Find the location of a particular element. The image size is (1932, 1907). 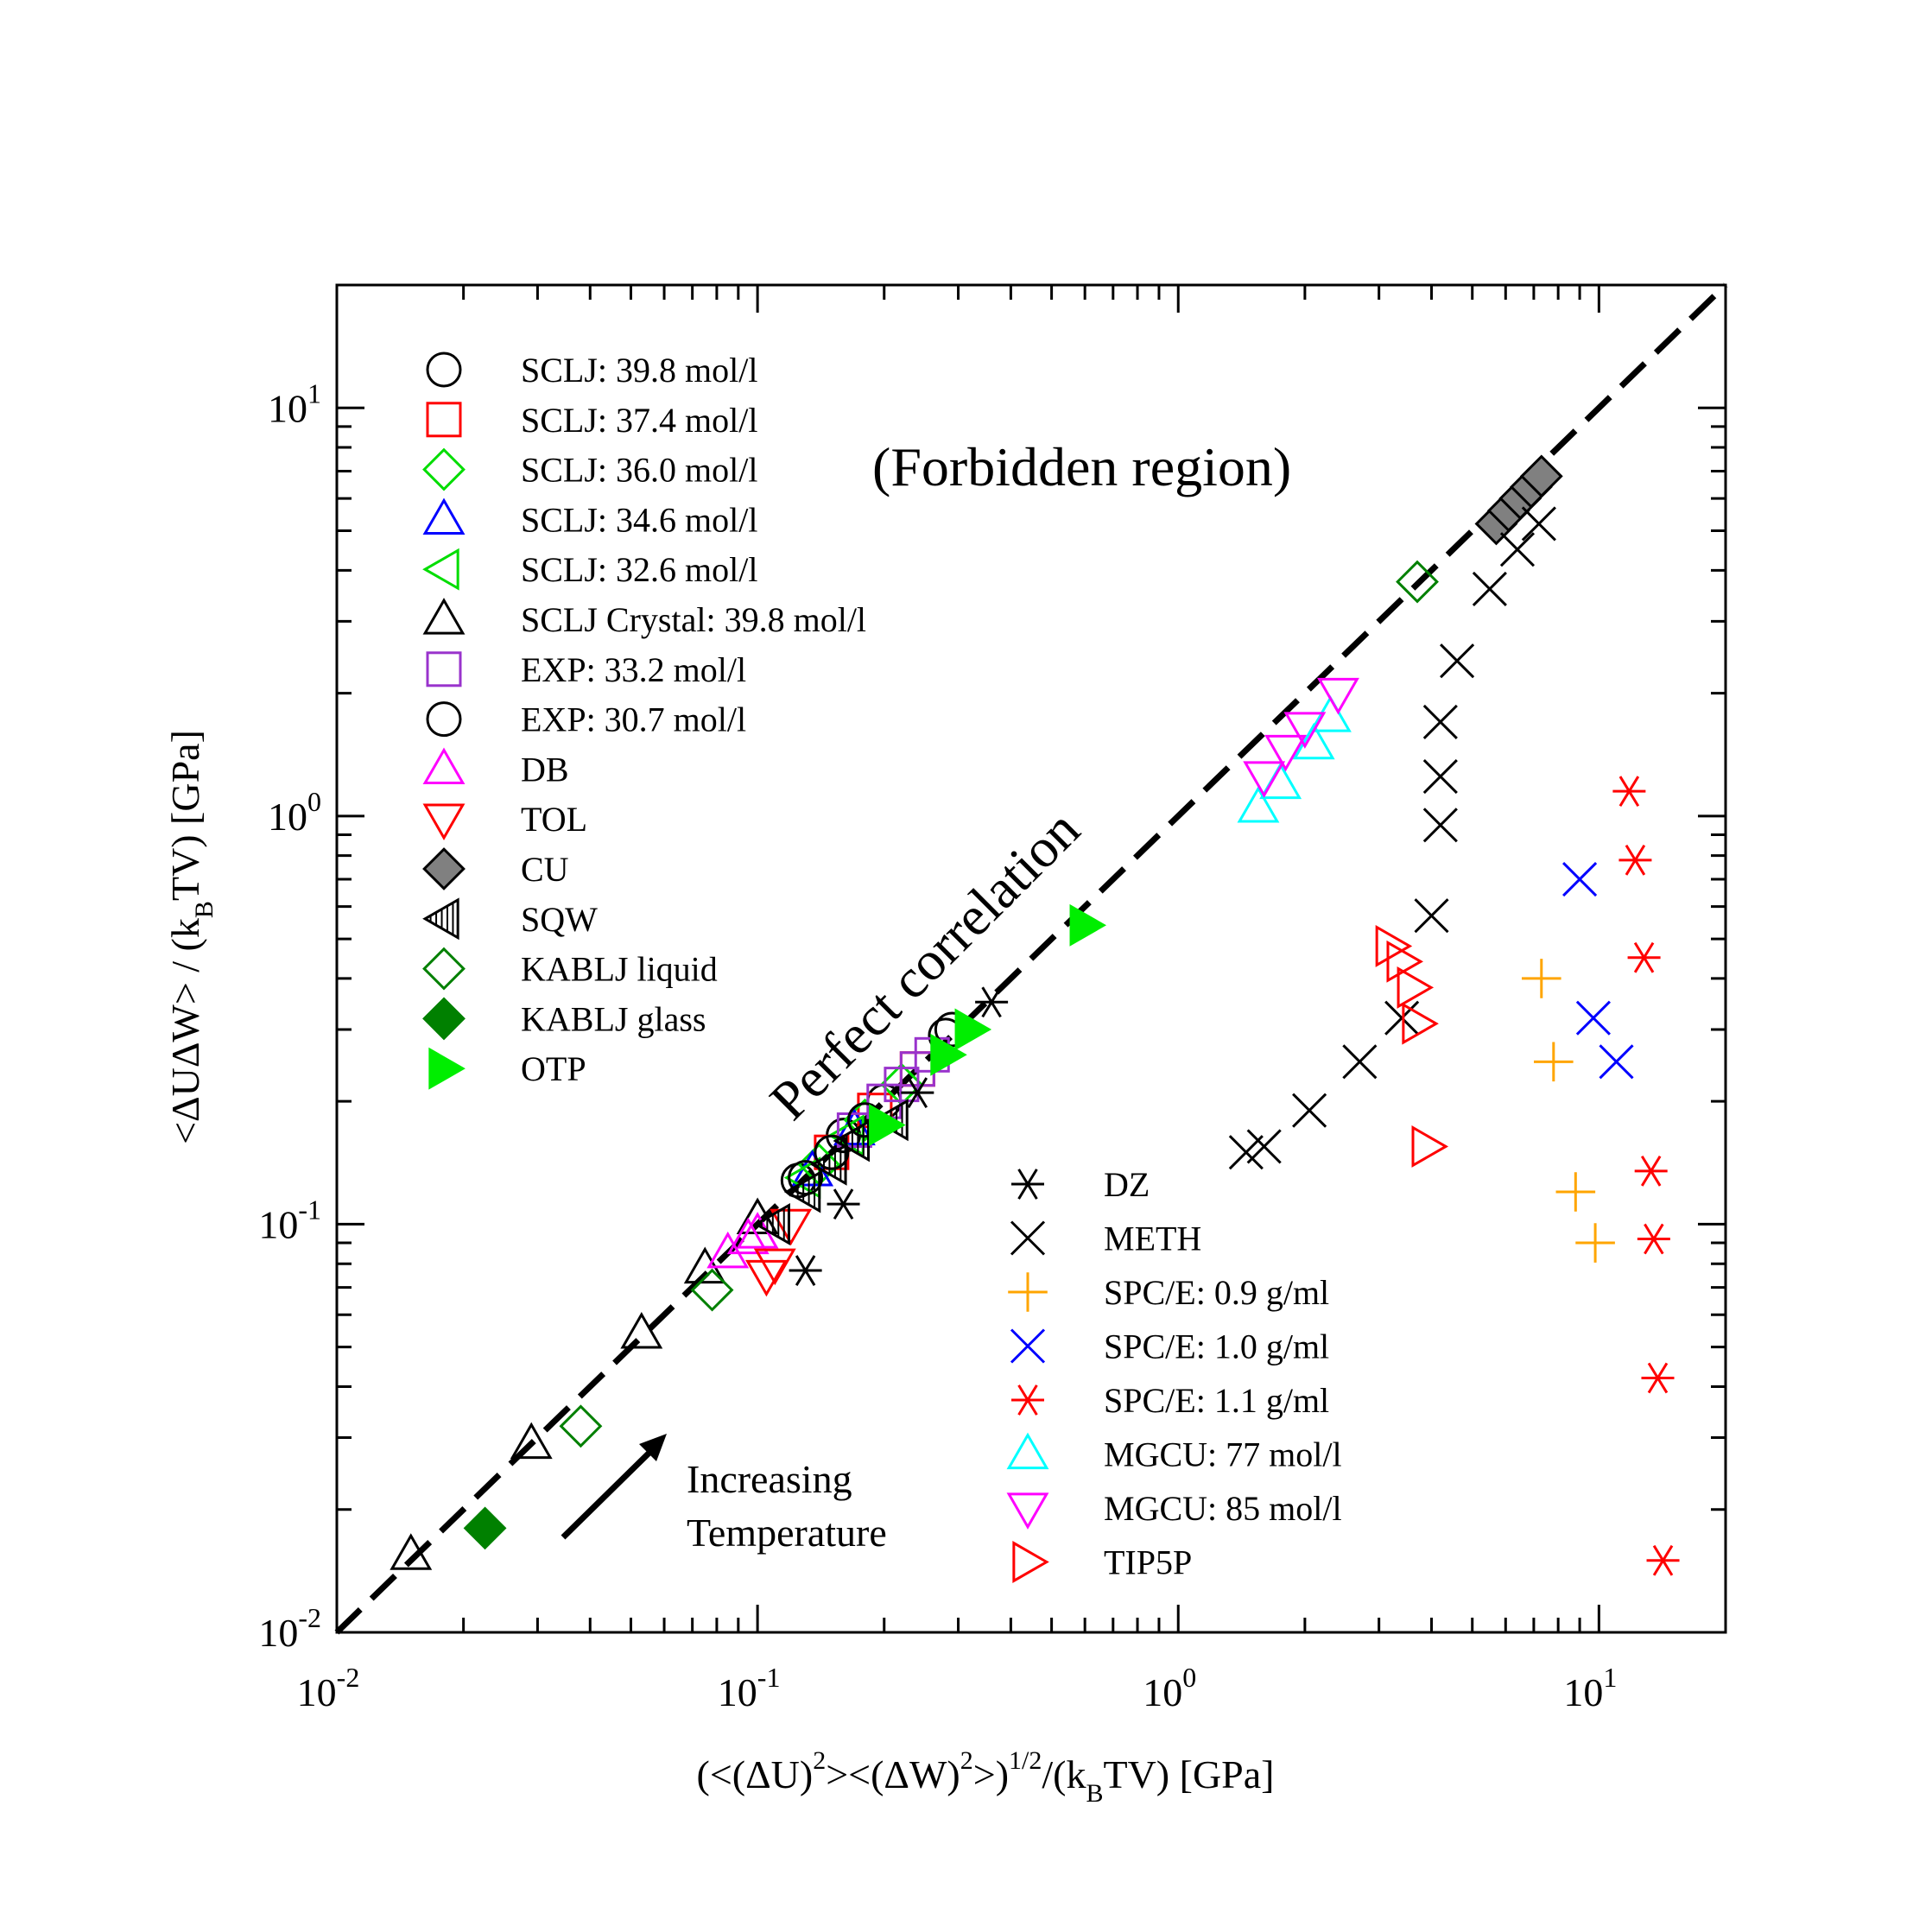

legend-item: TOL is located at coordinates (505, 820).